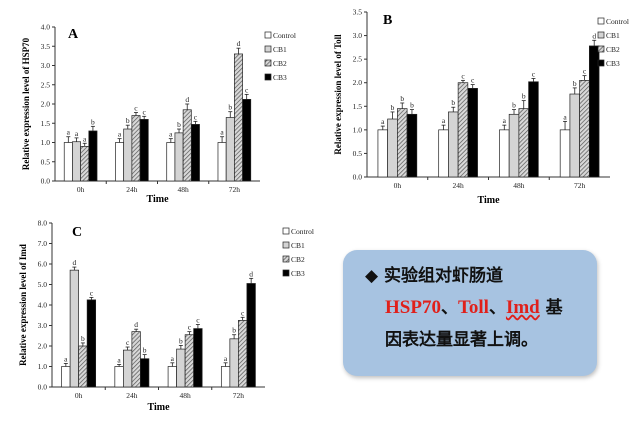  What do you see at coordinates (601, 49) in the screenshot?
I see `legend-swatch-cb2` at bounding box center [601, 49].